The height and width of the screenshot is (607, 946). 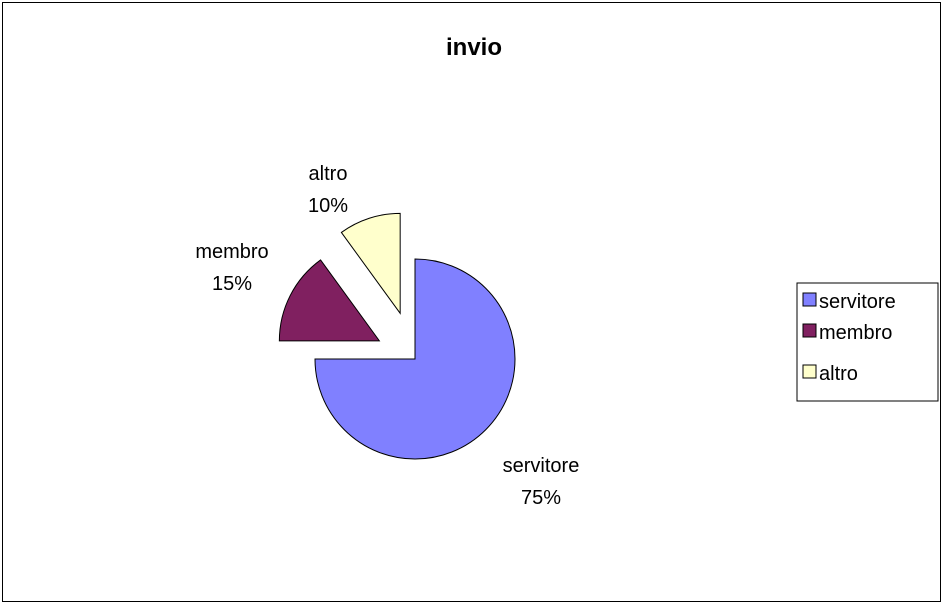 I want to click on legend-swatch-altro, so click(x=809, y=371).